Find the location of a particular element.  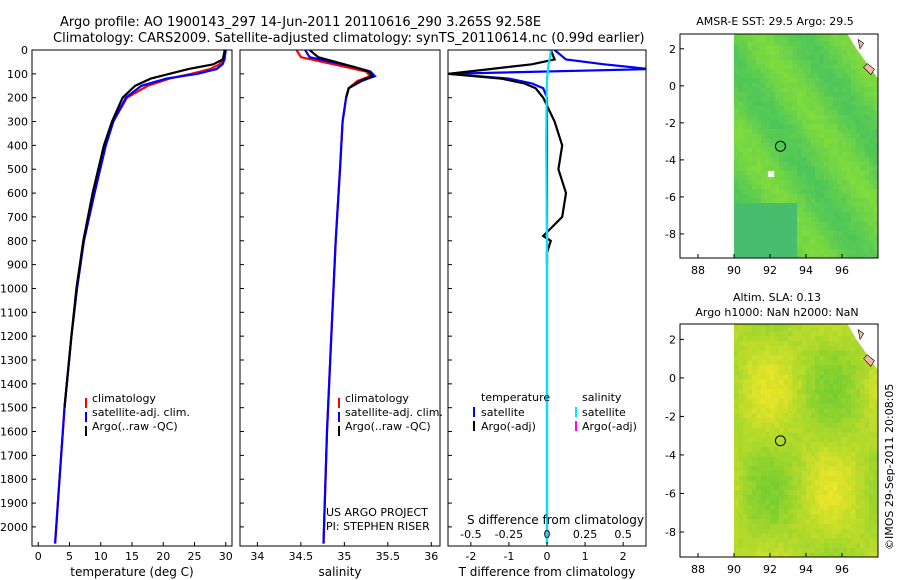

x-tick-label: 20 is located at coordinates (163, 556).